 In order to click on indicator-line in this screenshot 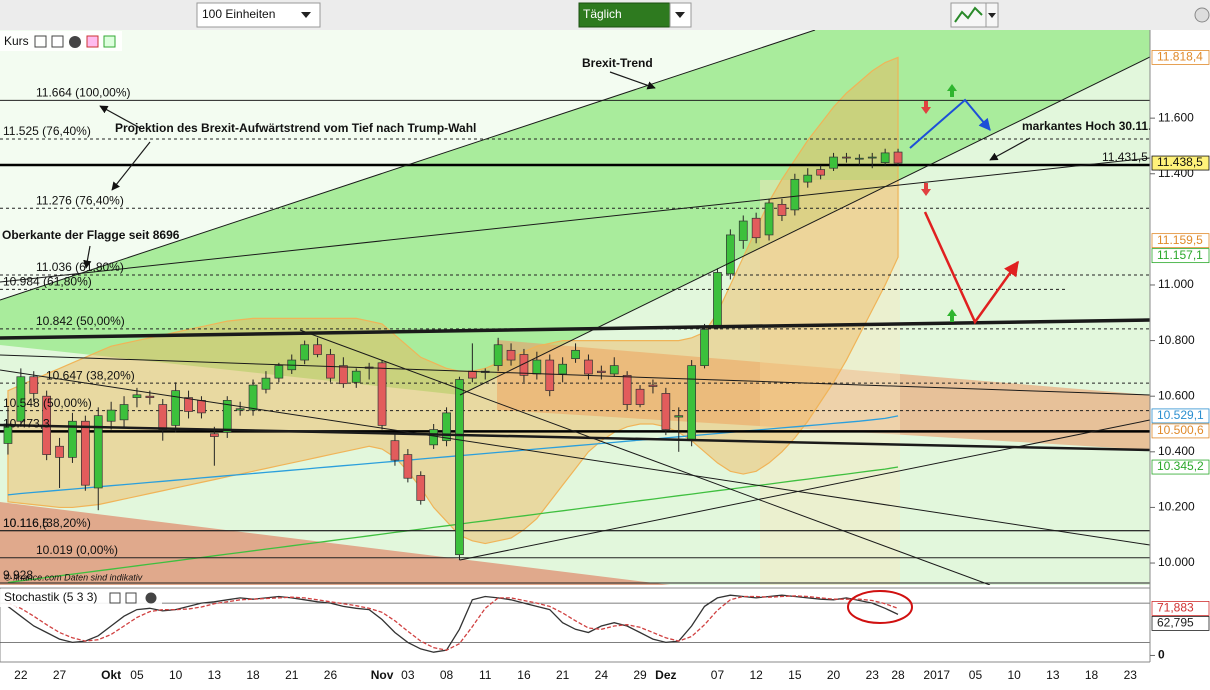, I will do `click(453, 525)`.